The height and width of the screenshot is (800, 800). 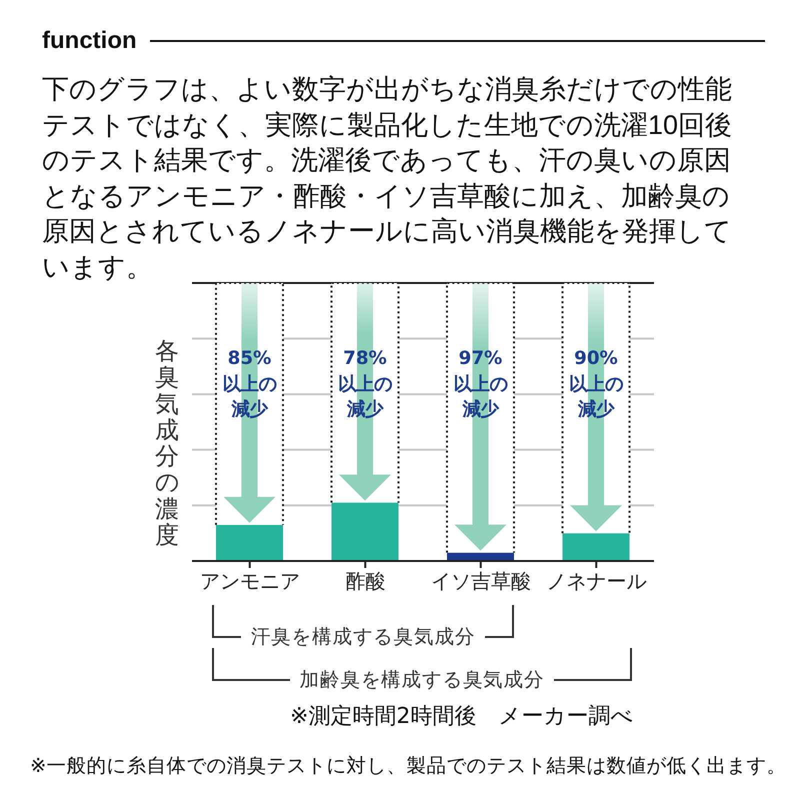 I want to click on x-tick-label: 酢酸, so click(x=365, y=581).